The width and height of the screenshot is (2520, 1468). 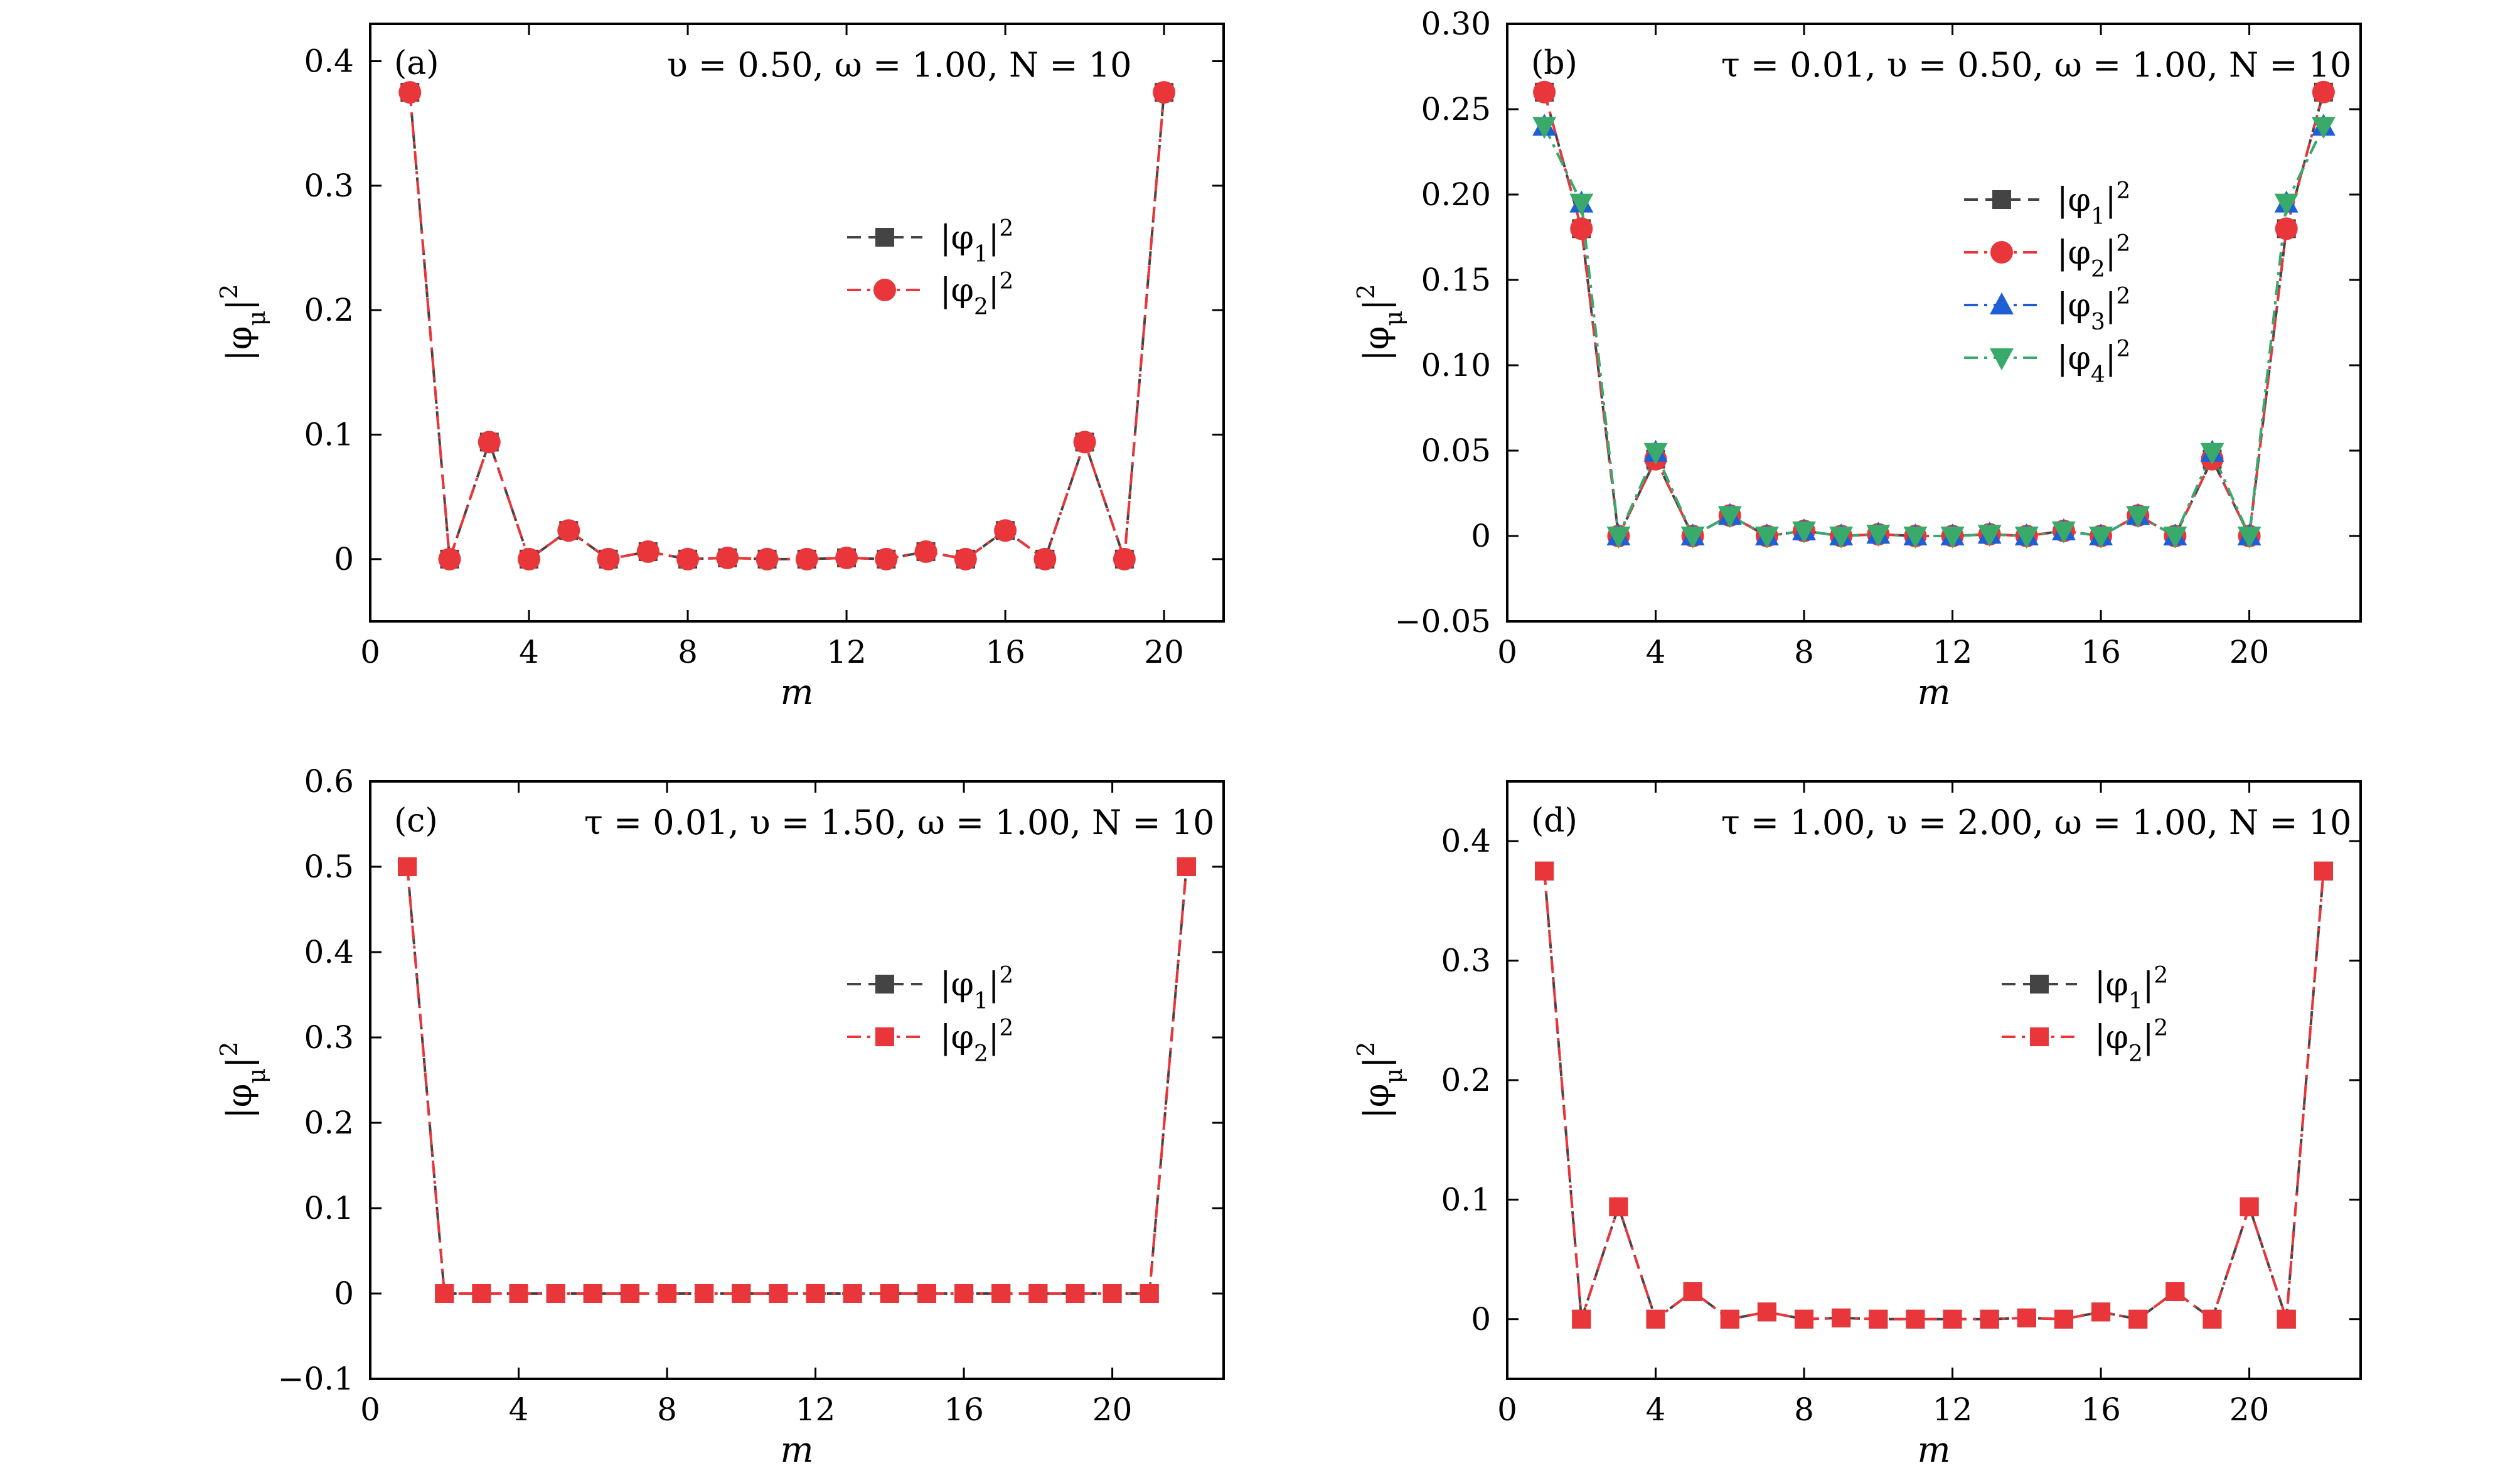 What do you see at coordinates (416, 821) in the screenshot?
I see `panel-tag: (c)` at bounding box center [416, 821].